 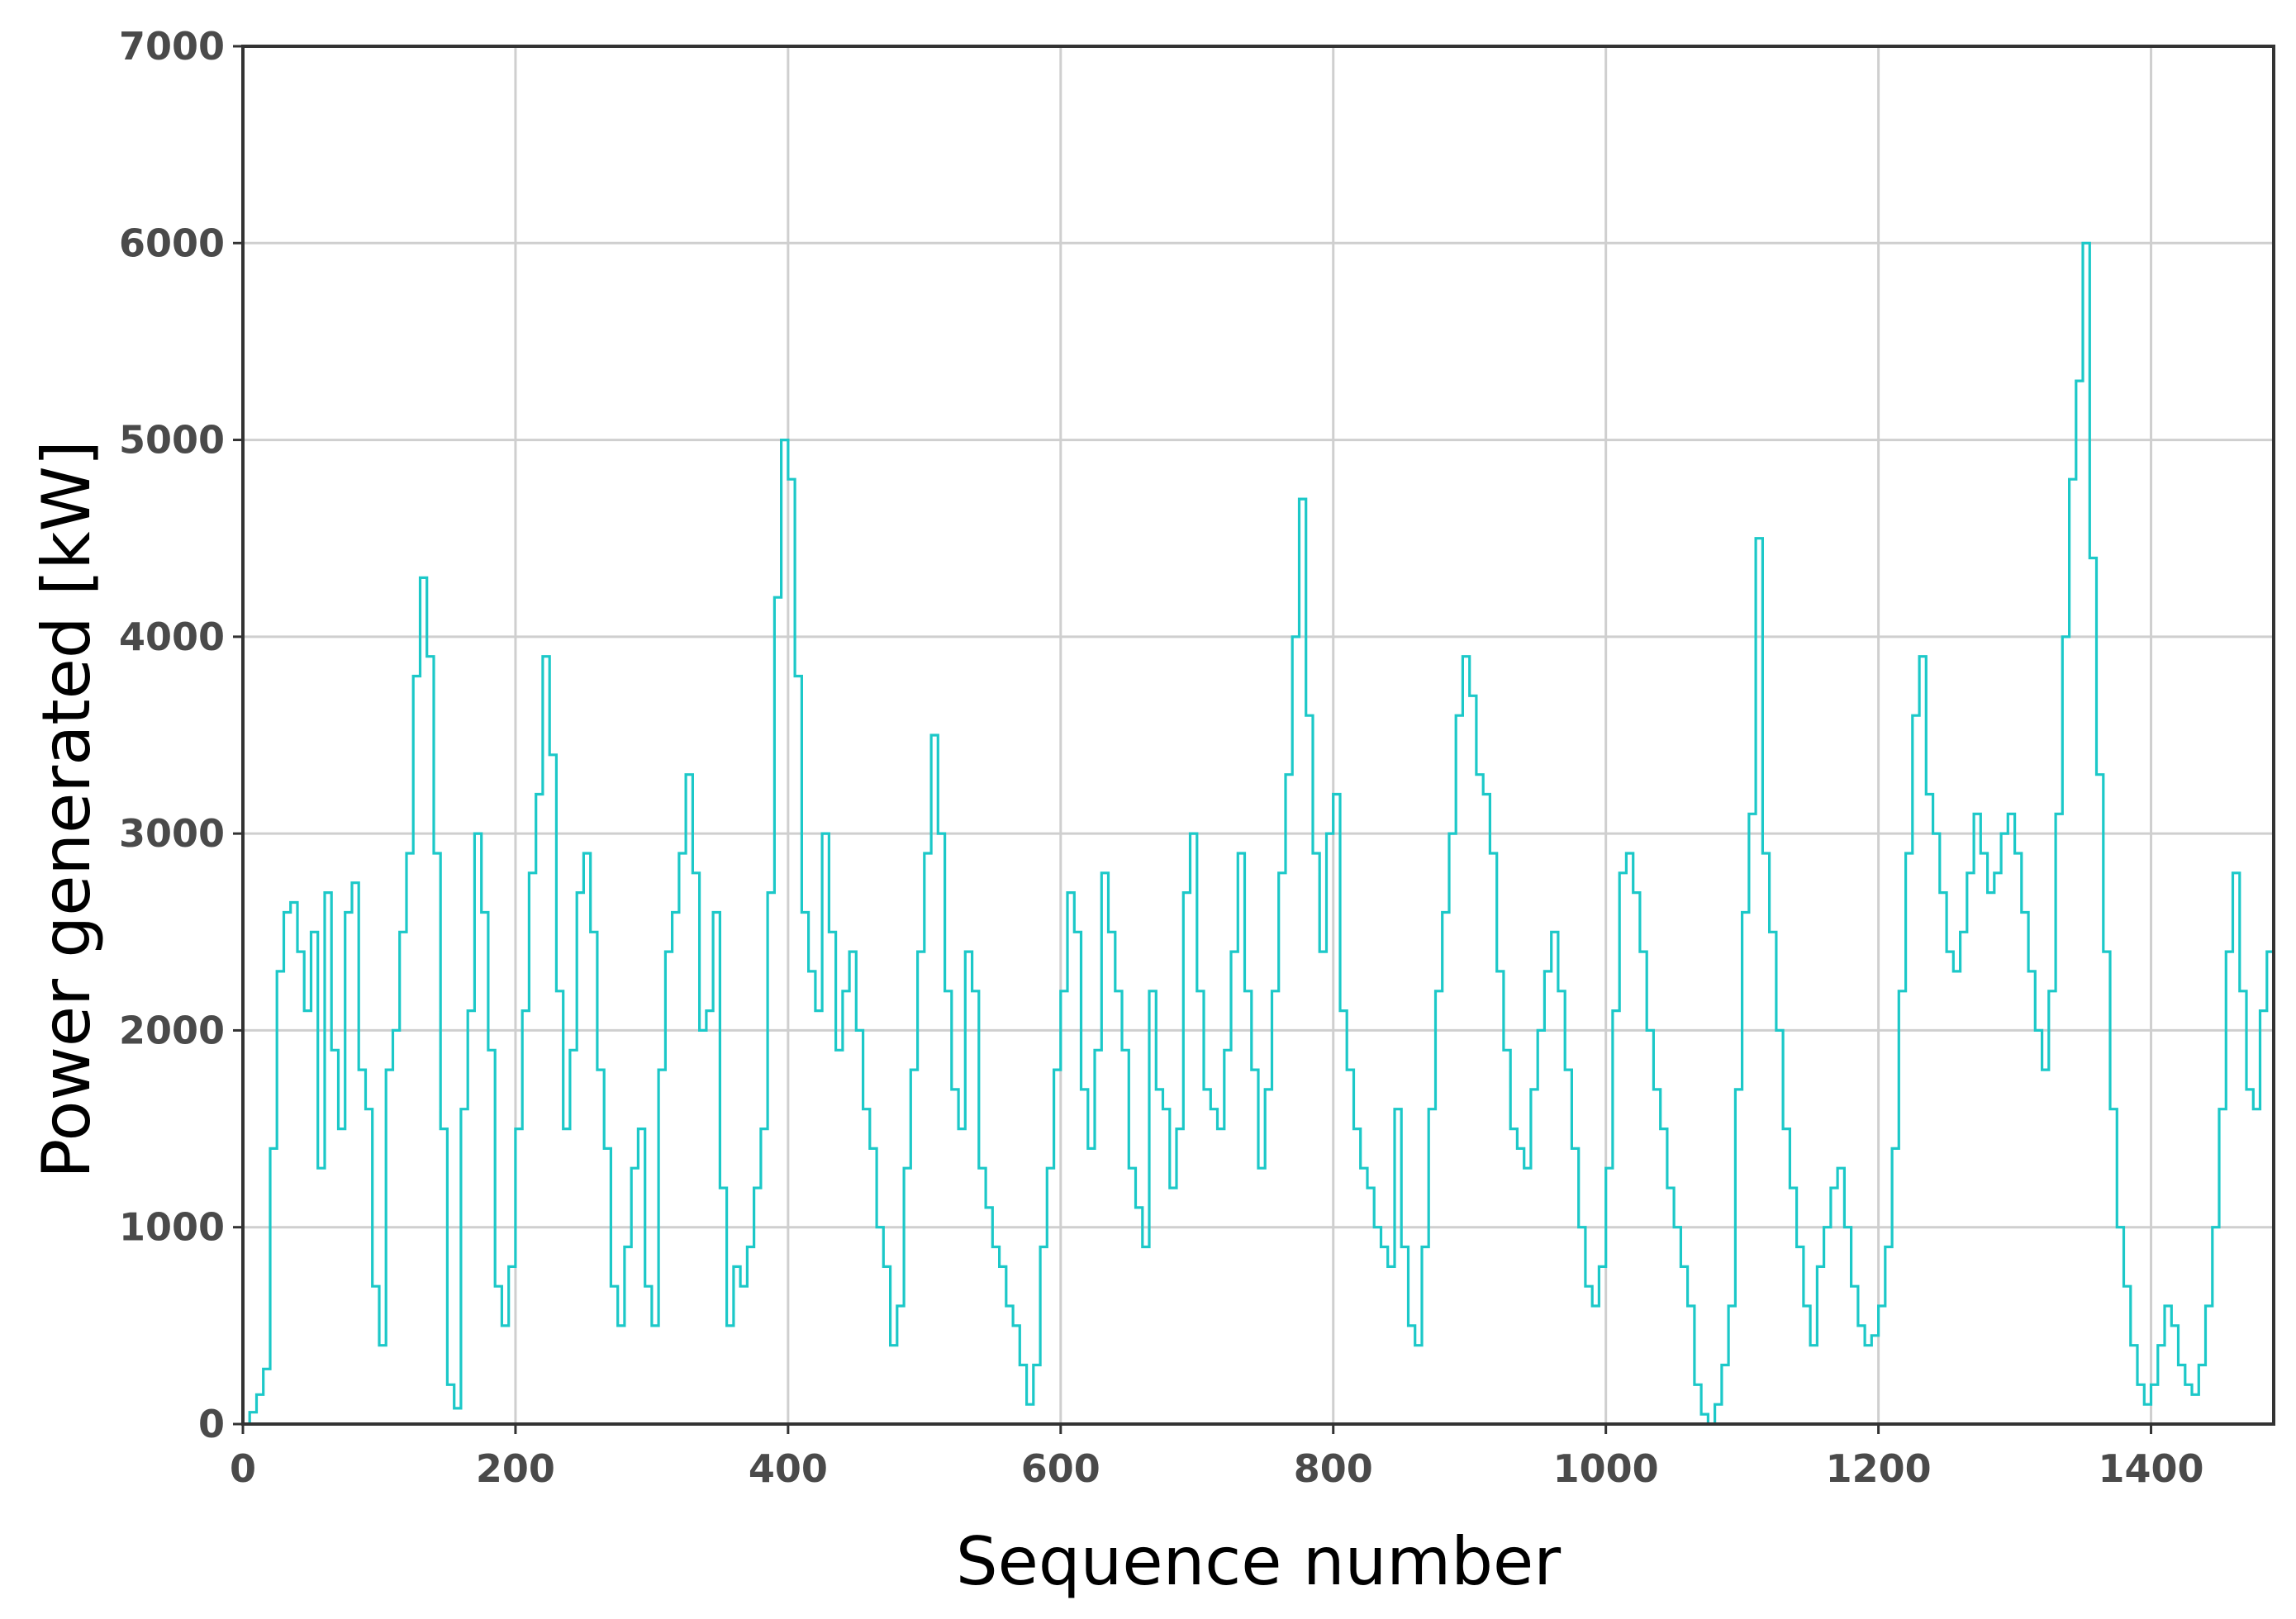 What do you see at coordinates (515, 1468) in the screenshot?
I see `x-tick-label: 200` at bounding box center [515, 1468].